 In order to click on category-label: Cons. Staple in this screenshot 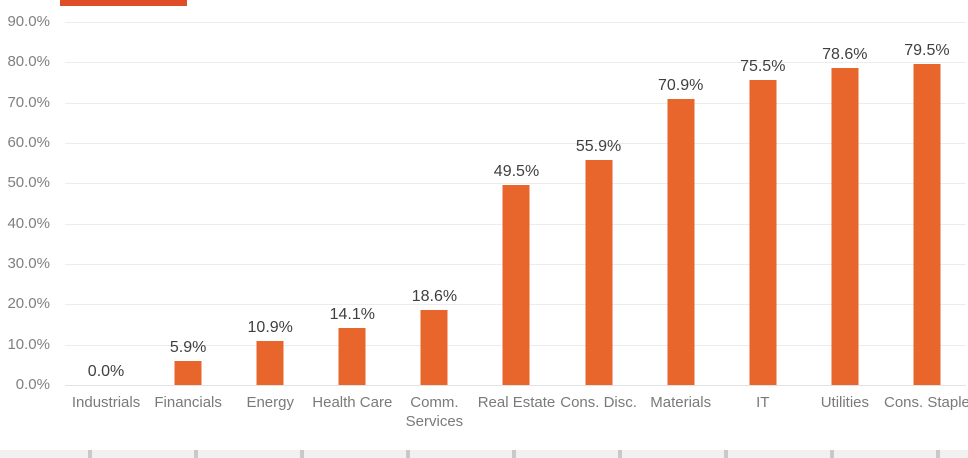, I will do `click(926, 402)`.